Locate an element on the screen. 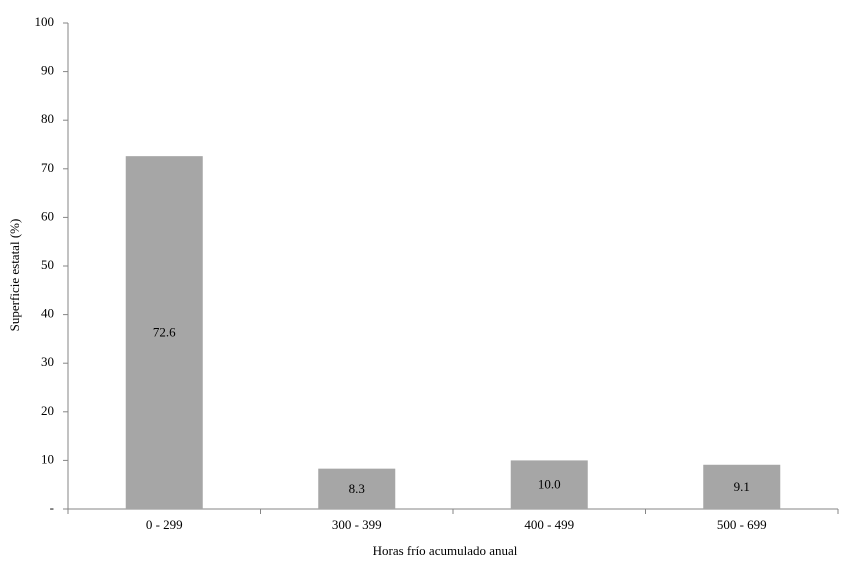  y-tick-label: 30 is located at coordinates (47, 361).